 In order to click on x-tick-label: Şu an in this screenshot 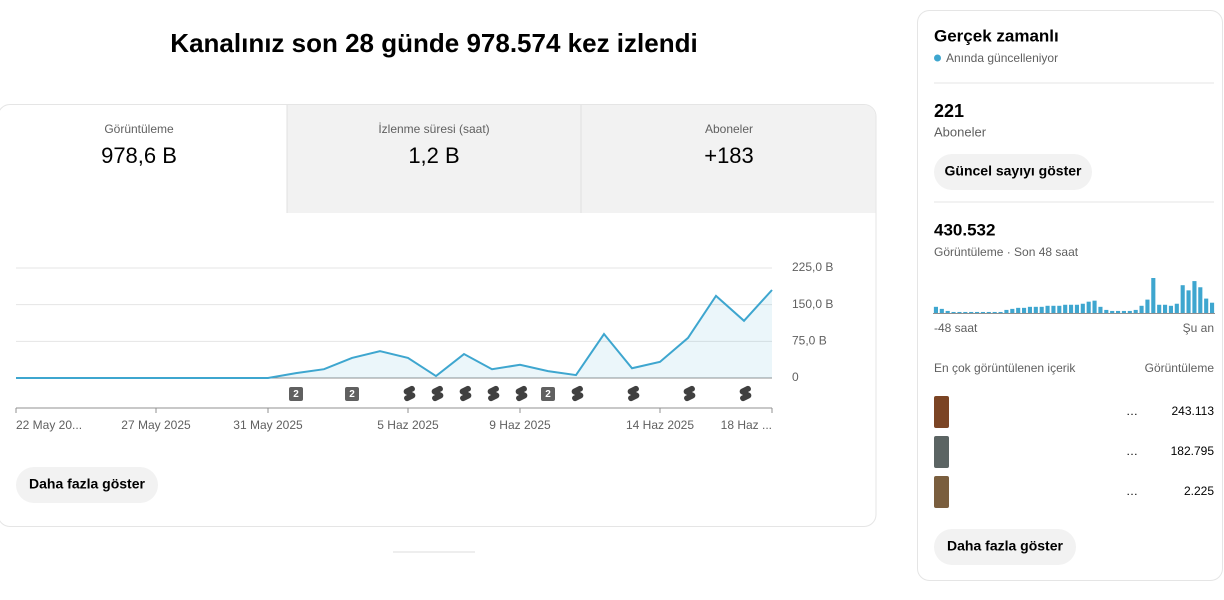, I will do `click(1198, 328)`.